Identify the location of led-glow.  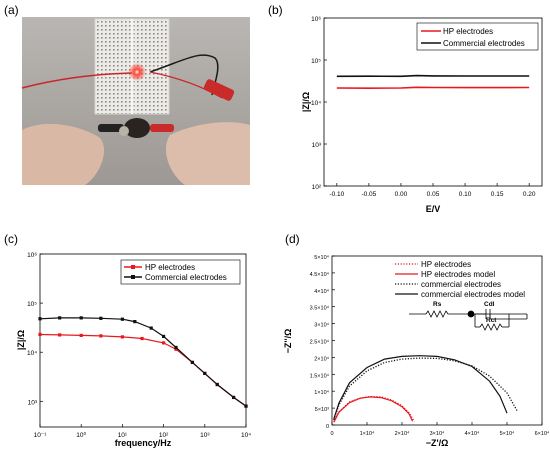
(137, 72).